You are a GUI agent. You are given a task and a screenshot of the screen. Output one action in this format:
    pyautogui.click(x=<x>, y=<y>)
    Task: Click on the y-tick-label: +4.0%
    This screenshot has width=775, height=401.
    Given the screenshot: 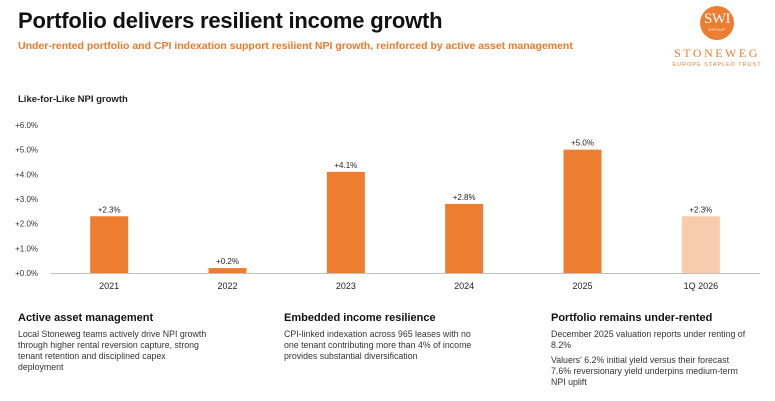 What is the action you would take?
    pyautogui.click(x=26, y=174)
    